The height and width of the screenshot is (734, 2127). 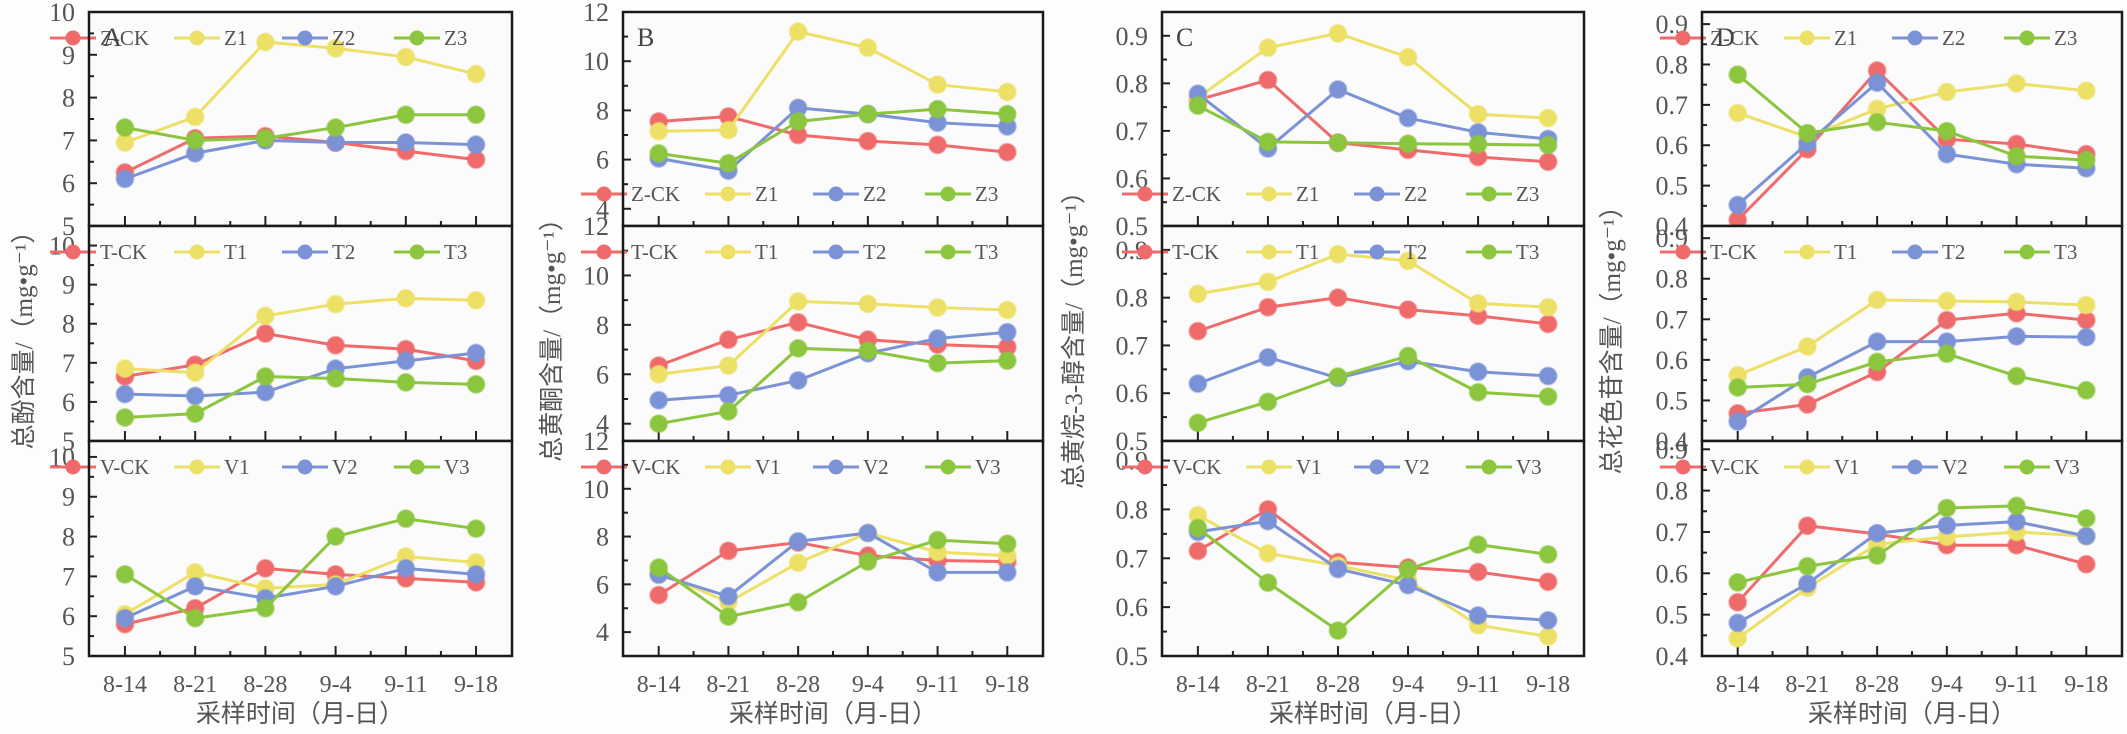 I want to click on subplot-b-z: 4 6 8 10 12 Z-CK Z1 Z2 Z3 B, so click(x=813, y=114).